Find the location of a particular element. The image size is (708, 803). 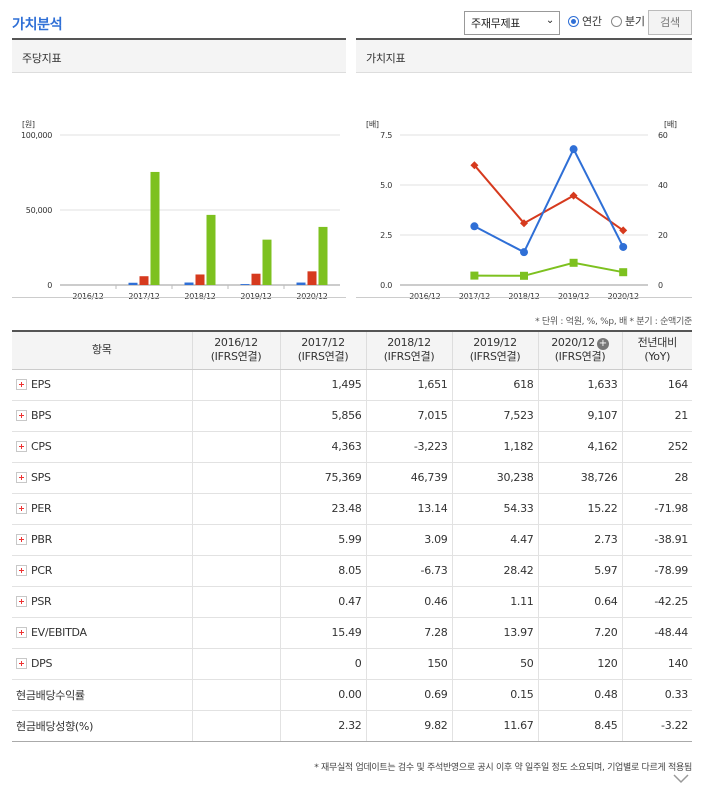

table-cell: 9,107 is located at coordinates (579, 416).